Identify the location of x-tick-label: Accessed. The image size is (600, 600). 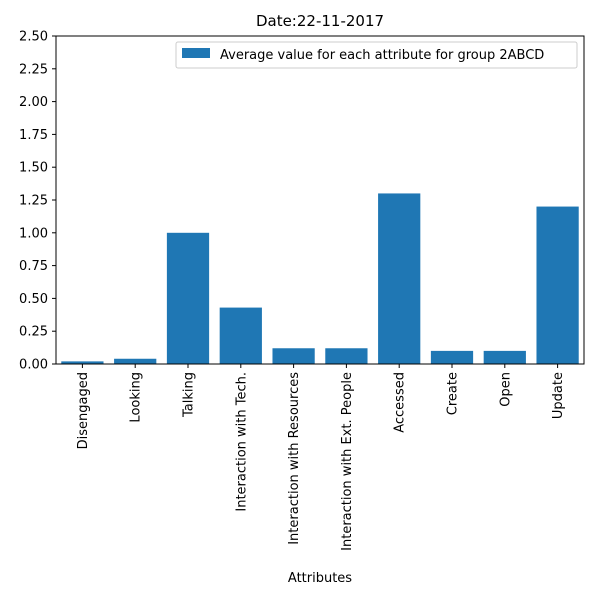
(400, 402).